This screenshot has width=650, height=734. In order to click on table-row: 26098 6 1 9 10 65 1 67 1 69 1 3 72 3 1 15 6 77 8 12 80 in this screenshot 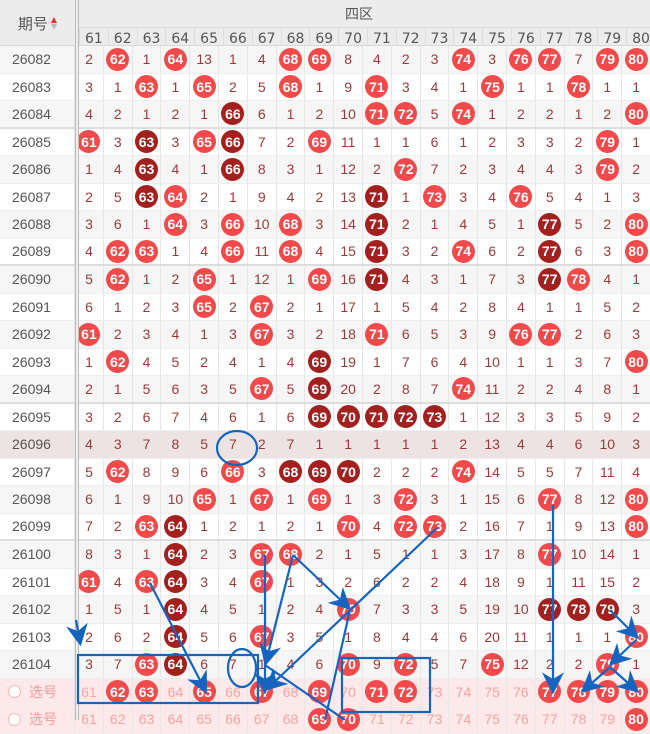, I will do `click(325, 500)`.